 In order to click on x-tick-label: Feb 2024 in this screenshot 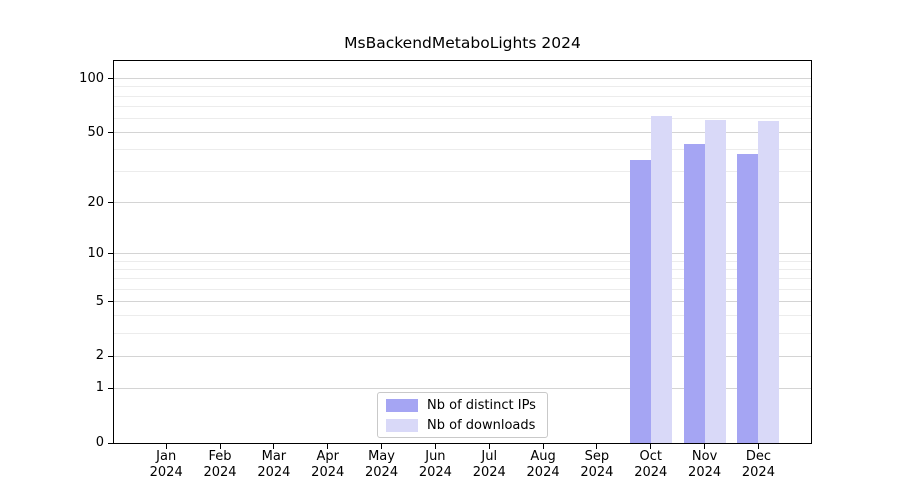, I will do `click(220, 465)`.